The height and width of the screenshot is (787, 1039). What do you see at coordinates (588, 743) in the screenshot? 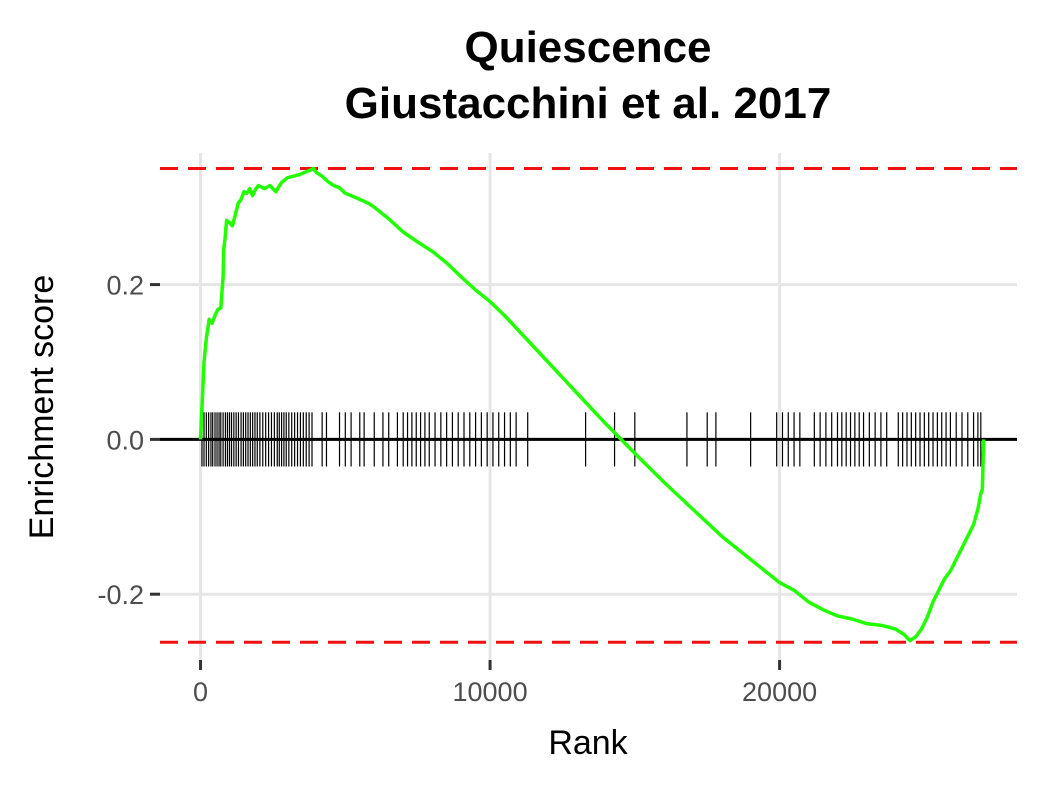
I see `x-axis-title: Rank` at bounding box center [588, 743].